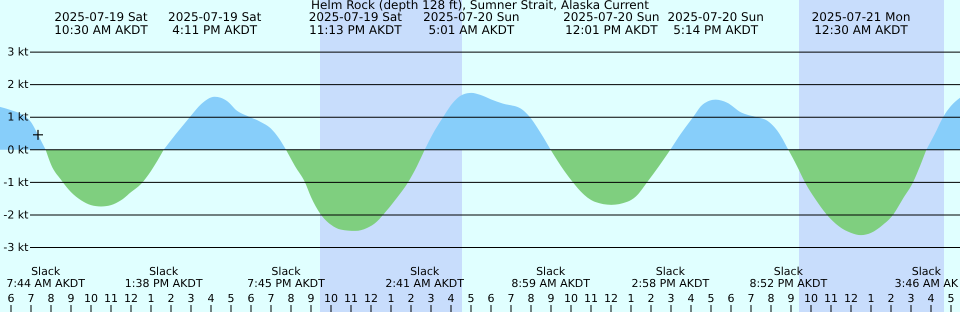 This screenshot has height=312, width=960. I want to click on y-tick-label: 2 kt, so click(18, 85).